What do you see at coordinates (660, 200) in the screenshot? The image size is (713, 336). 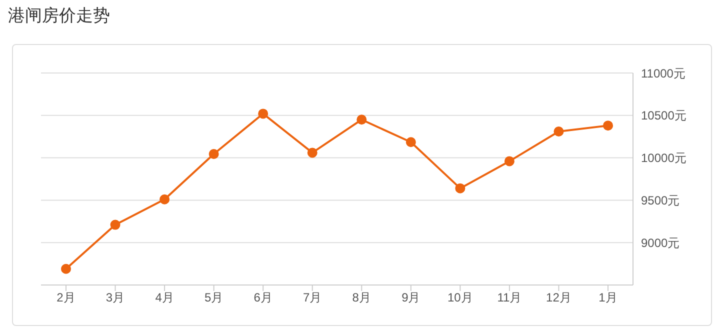 I see `y-tick-label: 9500元` at bounding box center [660, 200].